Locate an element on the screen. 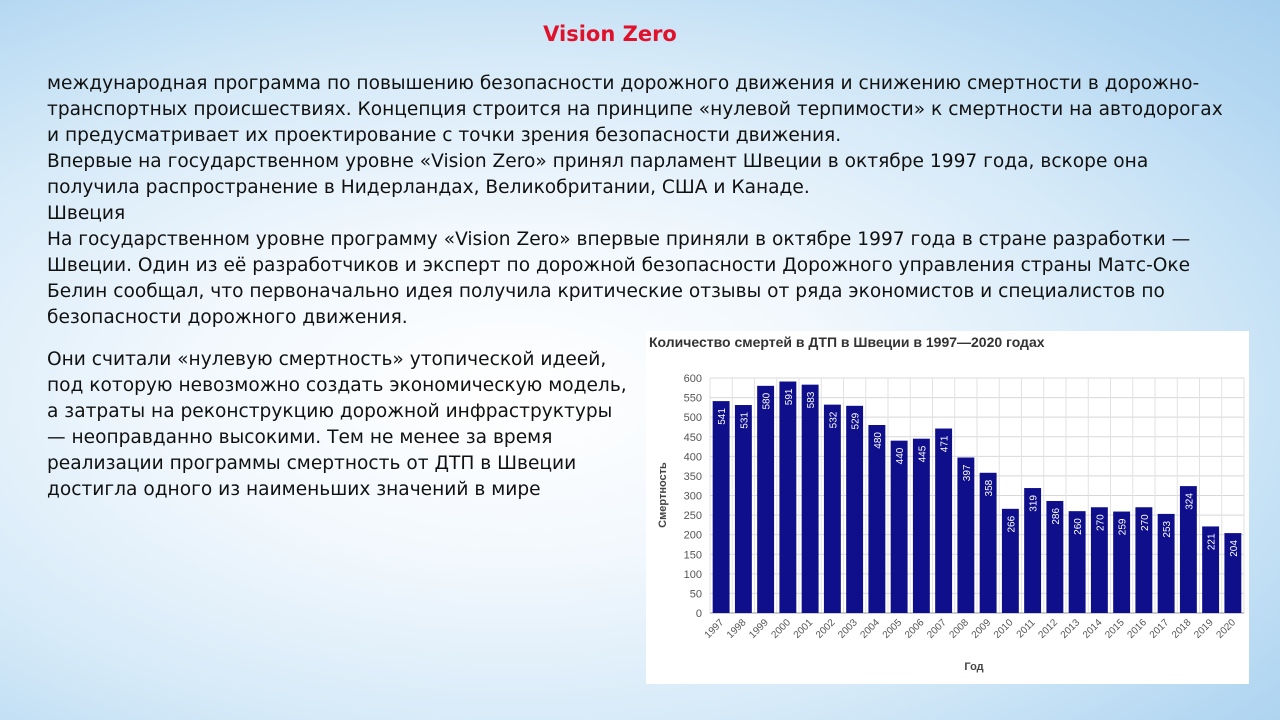 The image size is (1280, 720). y-axis-label: Смертность is located at coordinates (663, 495).